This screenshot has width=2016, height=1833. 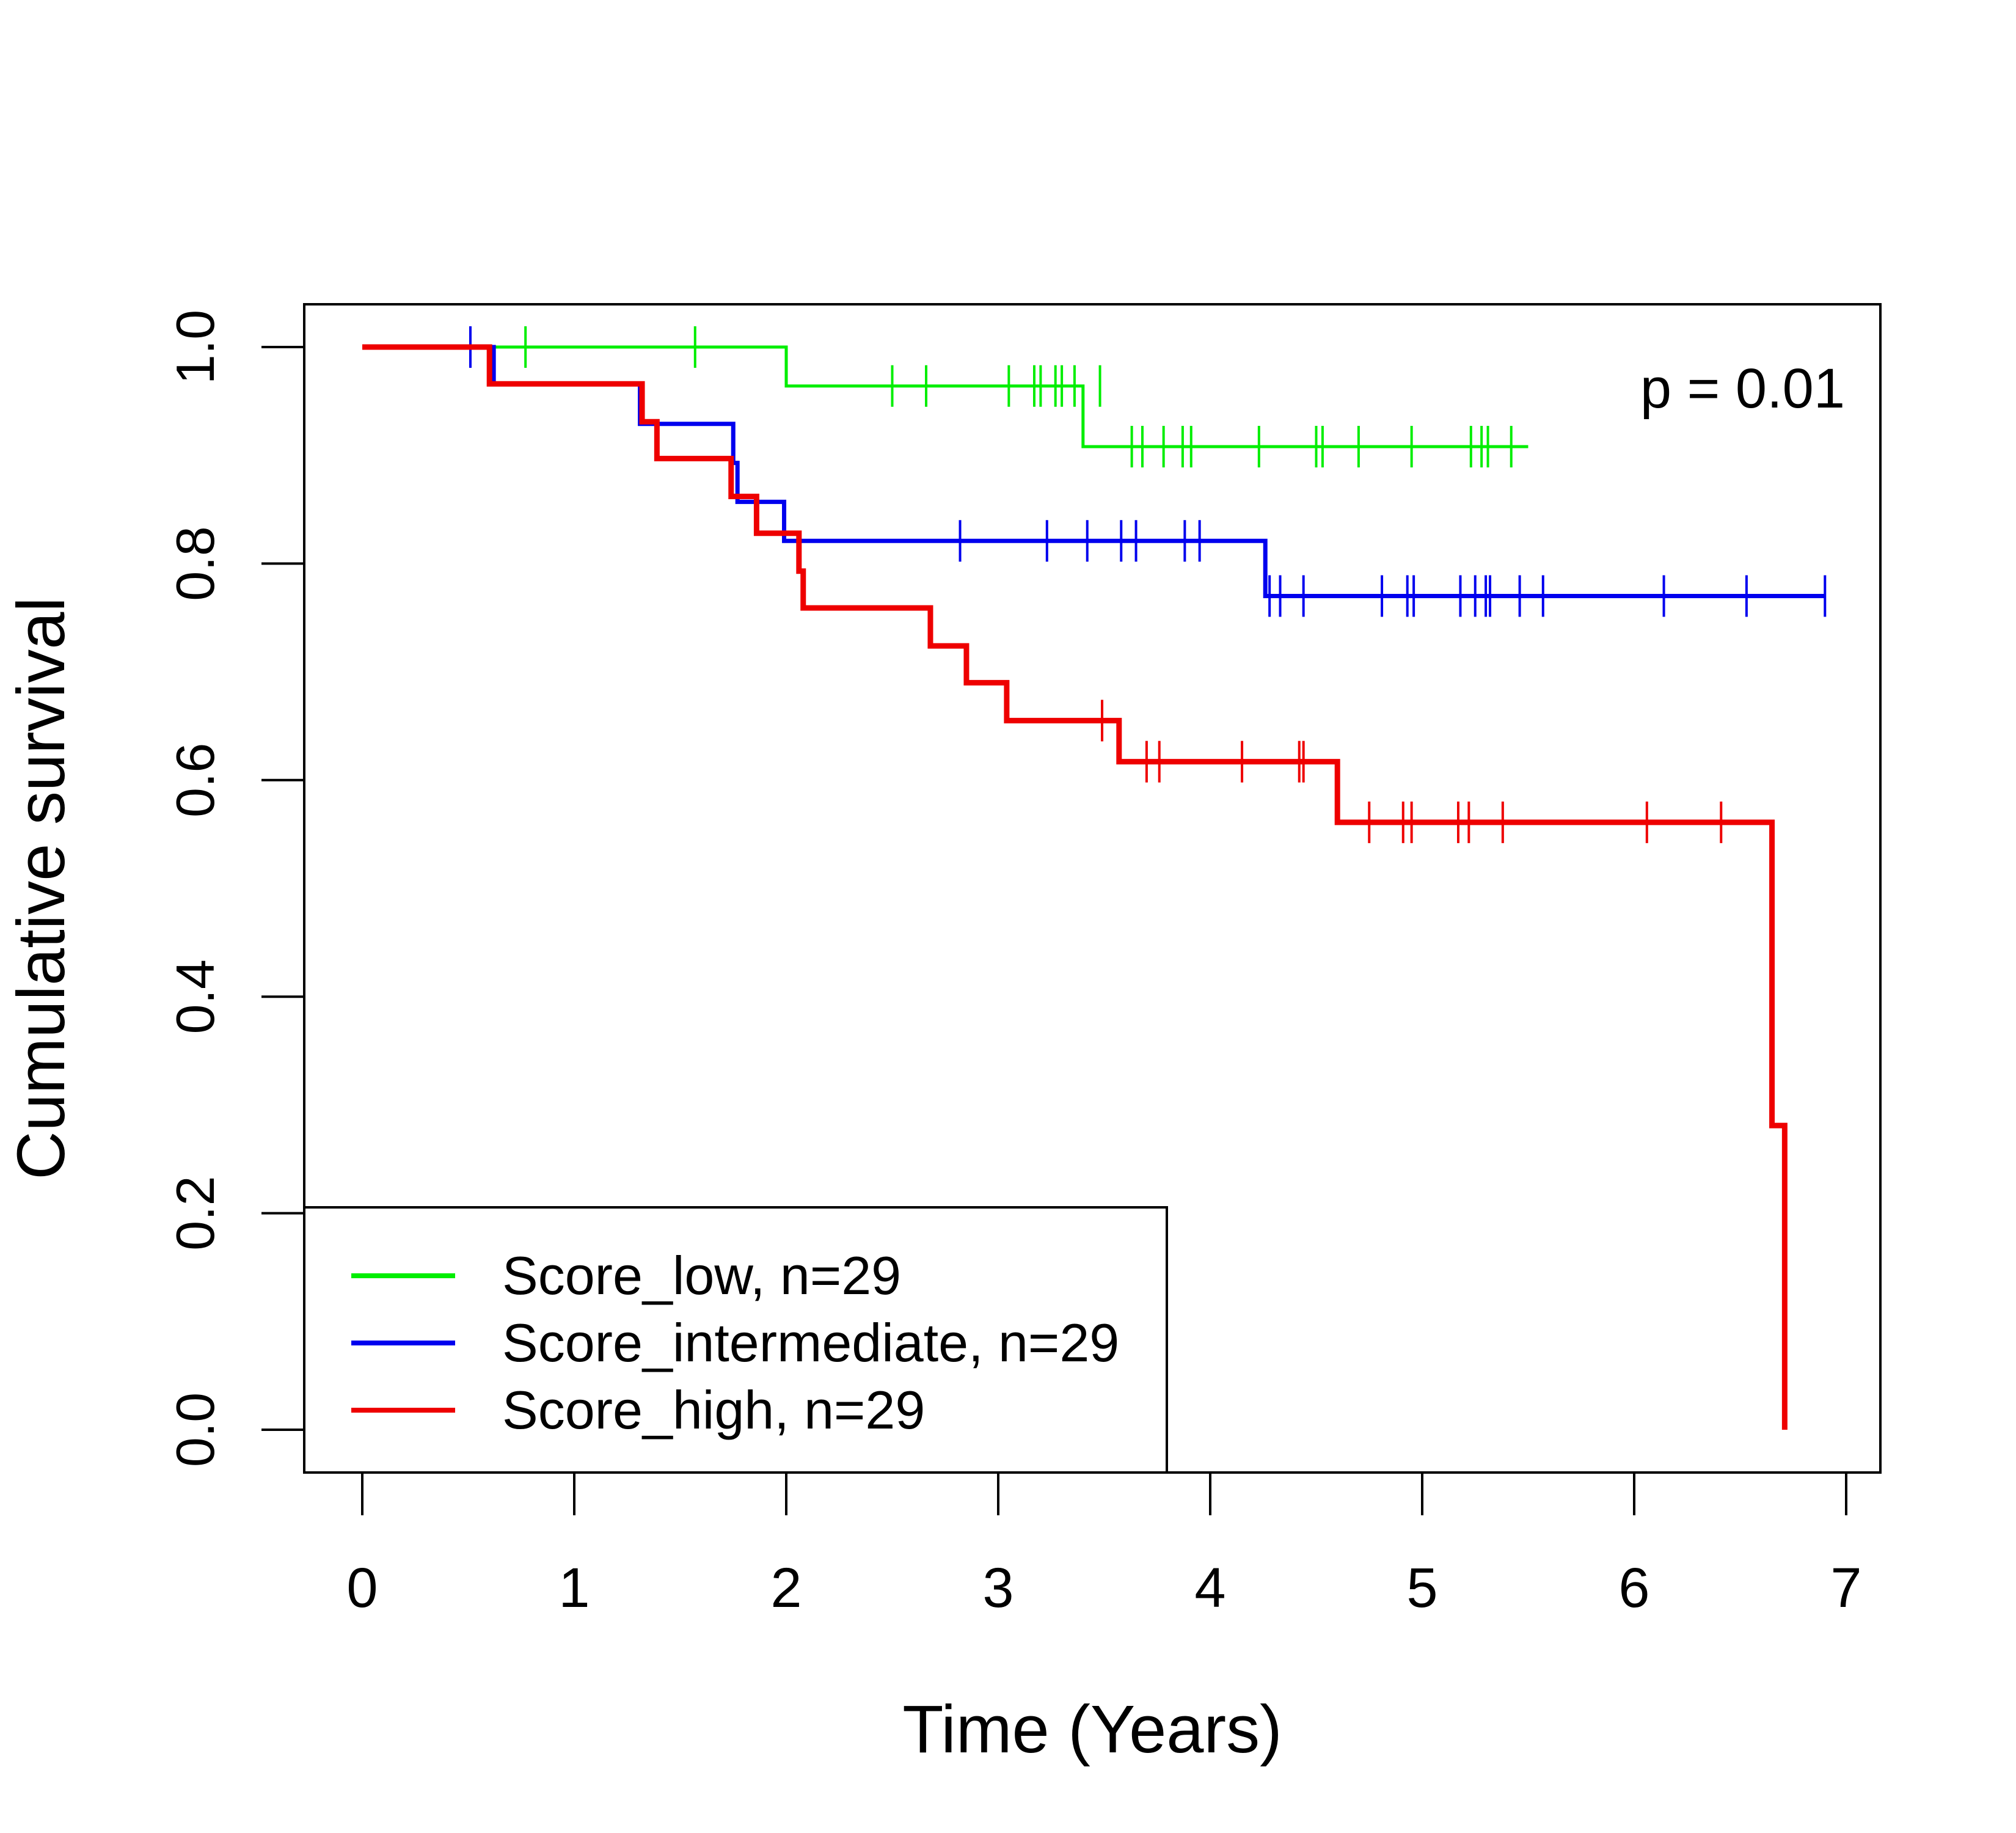 What do you see at coordinates (998, 1588) in the screenshot?
I see `x-tick-label: 3` at bounding box center [998, 1588].